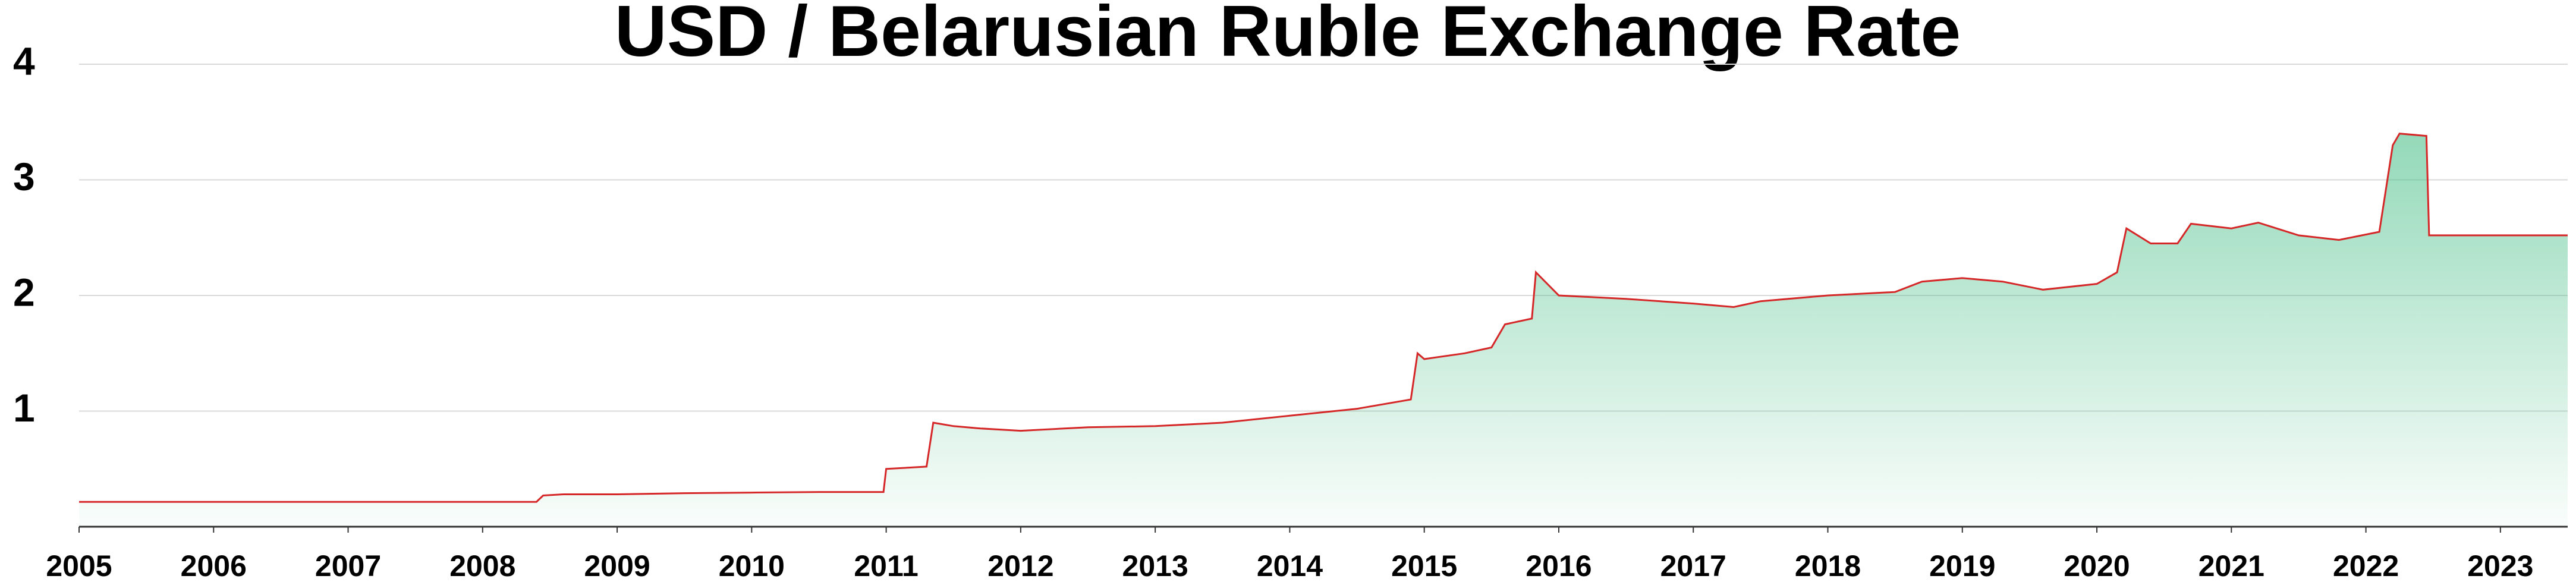 The height and width of the screenshot is (582, 2576). What do you see at coordinates (1828, 565) in the screenshot?
I see `x-tick-label: 2018` at bounding box center [1828, 565].